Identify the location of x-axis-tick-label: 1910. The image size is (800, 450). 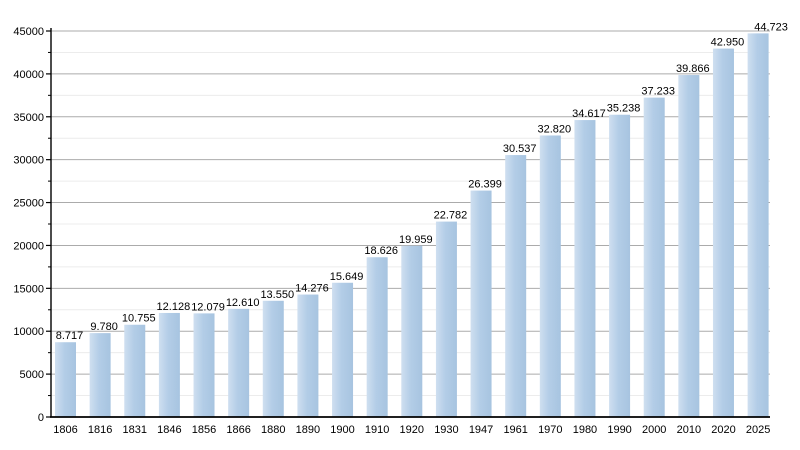
(377, 430).